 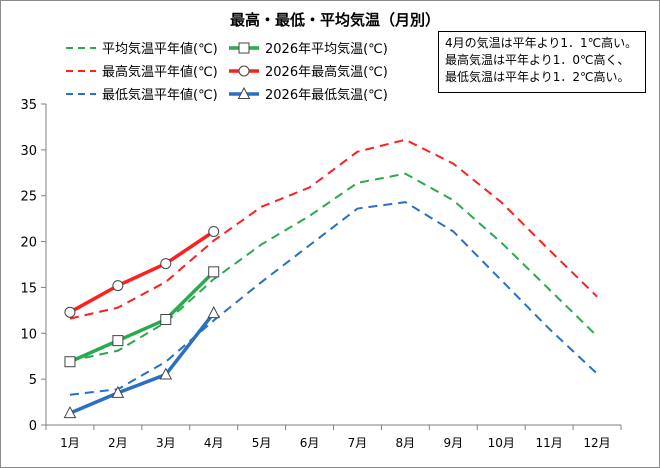 I want to click on y-tick-label: 20, so click(x=28, y=243).